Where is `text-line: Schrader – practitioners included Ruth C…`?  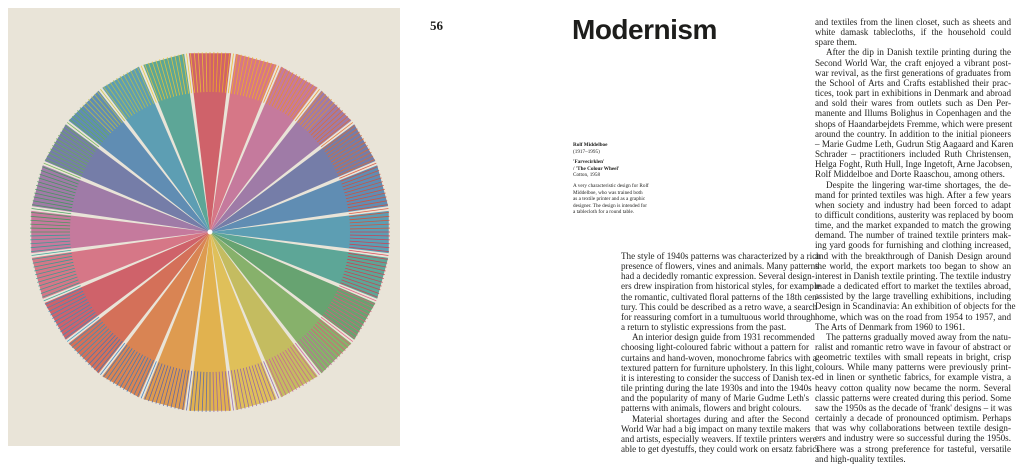 text-line: Schrader – practitioners included Ruth C… is located at coordinates (913, 154).